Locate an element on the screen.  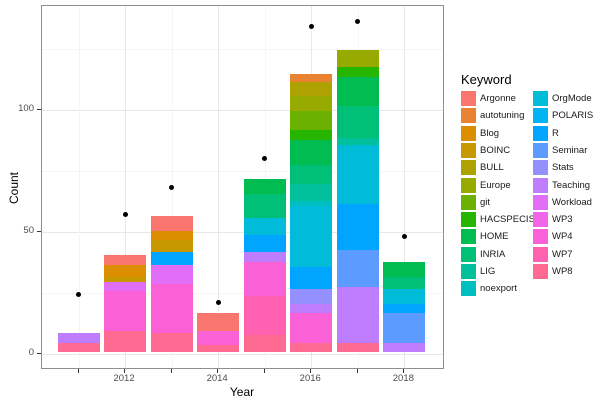
legend-item-Workload: Workload is located at coordinates (566, 202).